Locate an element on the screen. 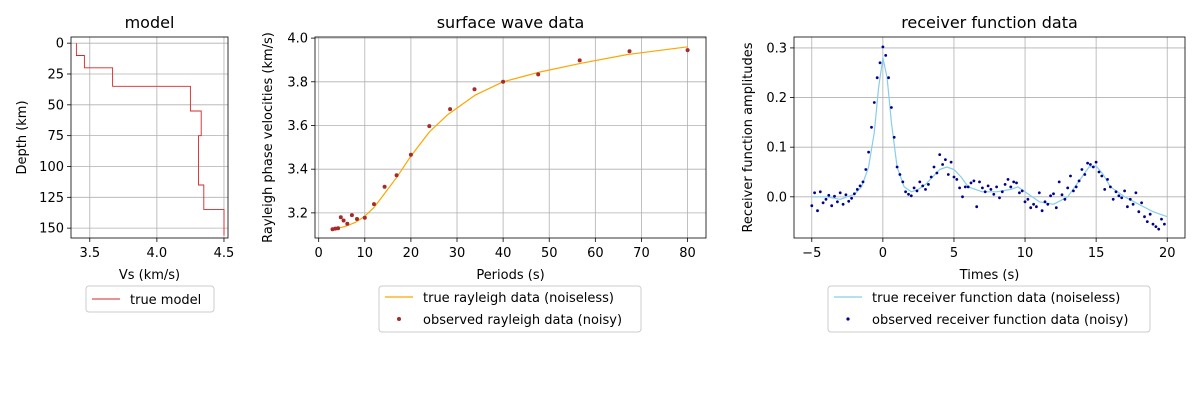  model-ytick-label: 150 is located at coordinates (51, 229).